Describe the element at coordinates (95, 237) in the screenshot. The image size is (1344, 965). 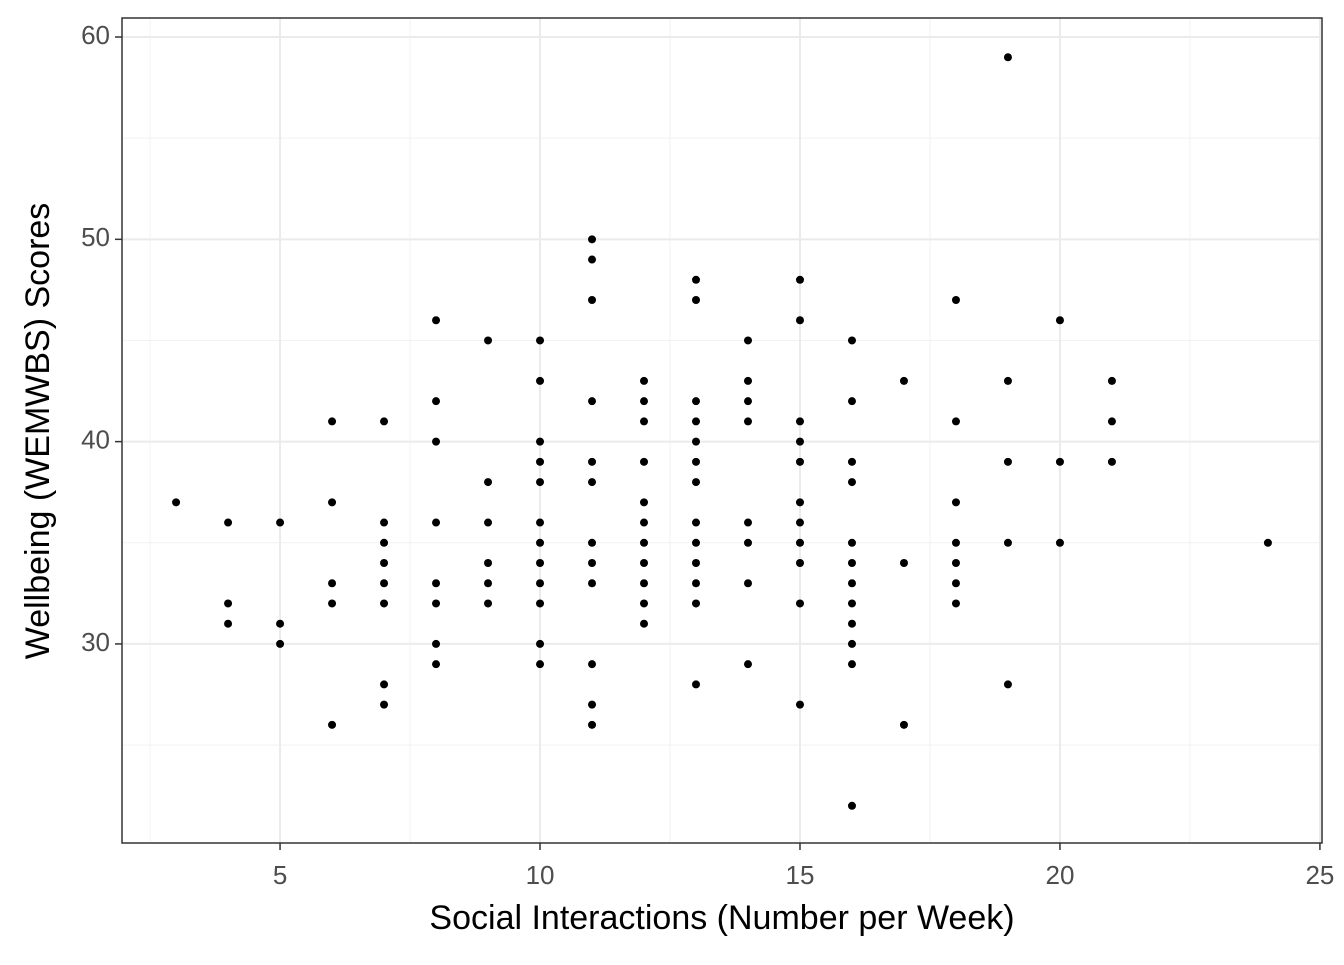
I see `y-tick-label: 50` at that location.